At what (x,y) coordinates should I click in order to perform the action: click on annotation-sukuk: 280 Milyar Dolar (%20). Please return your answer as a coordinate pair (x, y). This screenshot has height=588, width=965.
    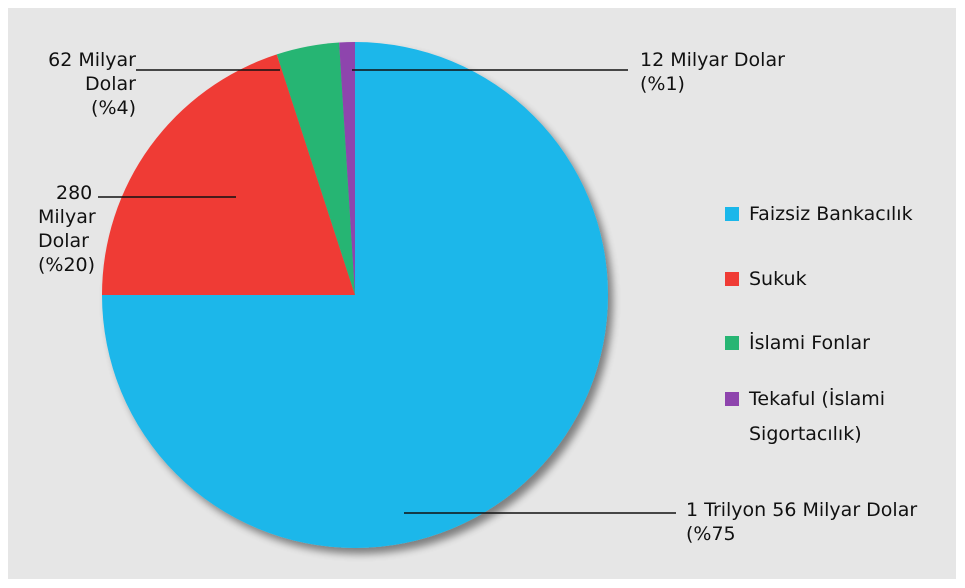
    Looking at the image, I should click on (67, 229).